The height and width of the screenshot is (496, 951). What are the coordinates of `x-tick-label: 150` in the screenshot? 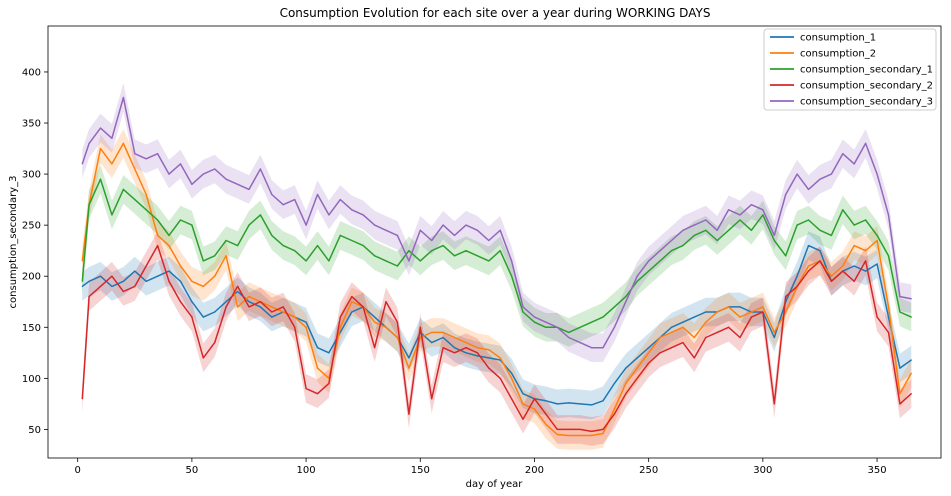 It's located at (420, 470).